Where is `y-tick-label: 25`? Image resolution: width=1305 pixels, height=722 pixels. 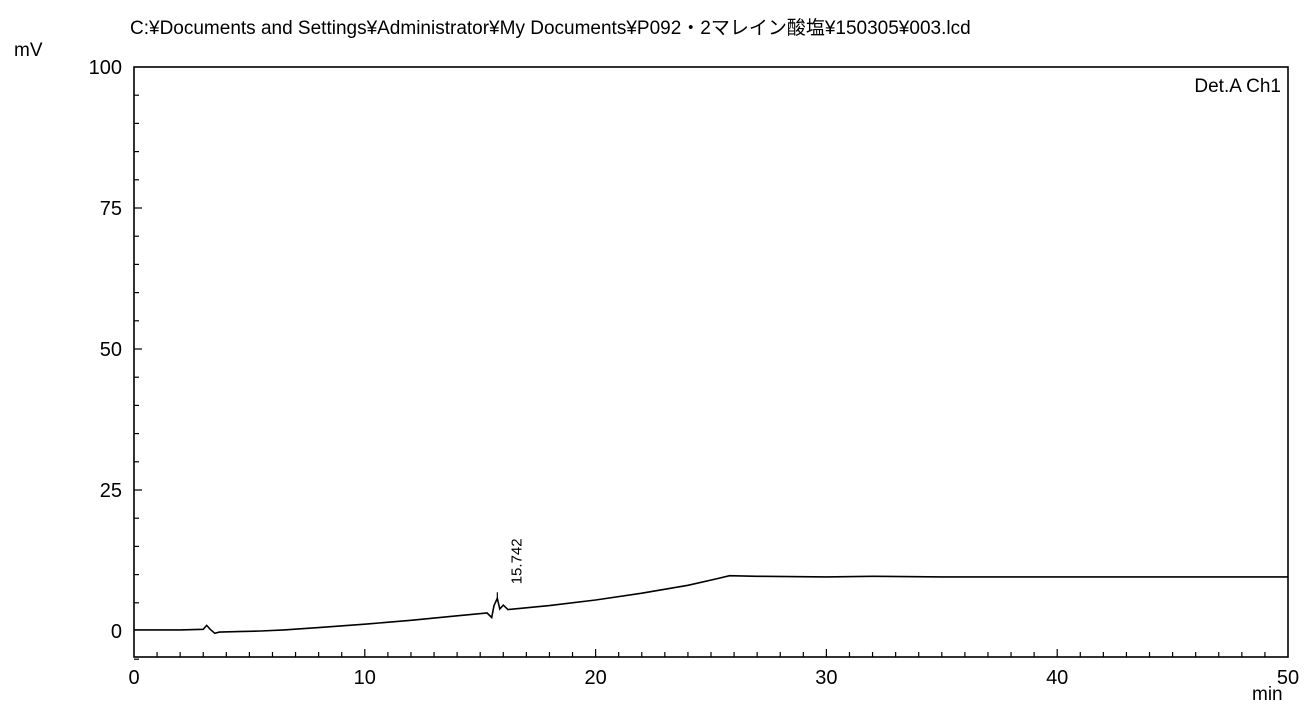 y-tick-label: 25 is located at coordinates (111, 491).